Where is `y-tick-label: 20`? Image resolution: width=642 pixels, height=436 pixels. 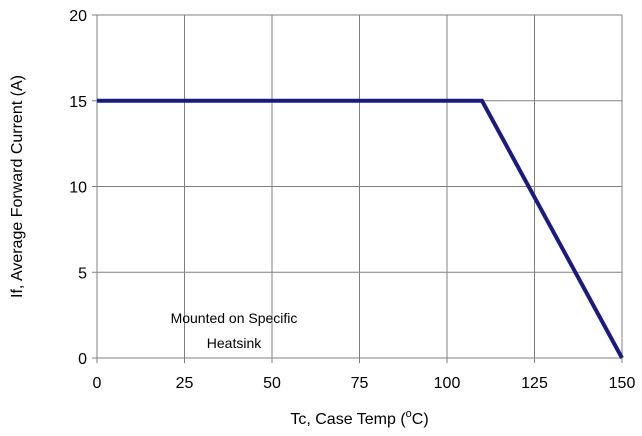
y-tick-label: 20 is located at coordinates (78, 16).